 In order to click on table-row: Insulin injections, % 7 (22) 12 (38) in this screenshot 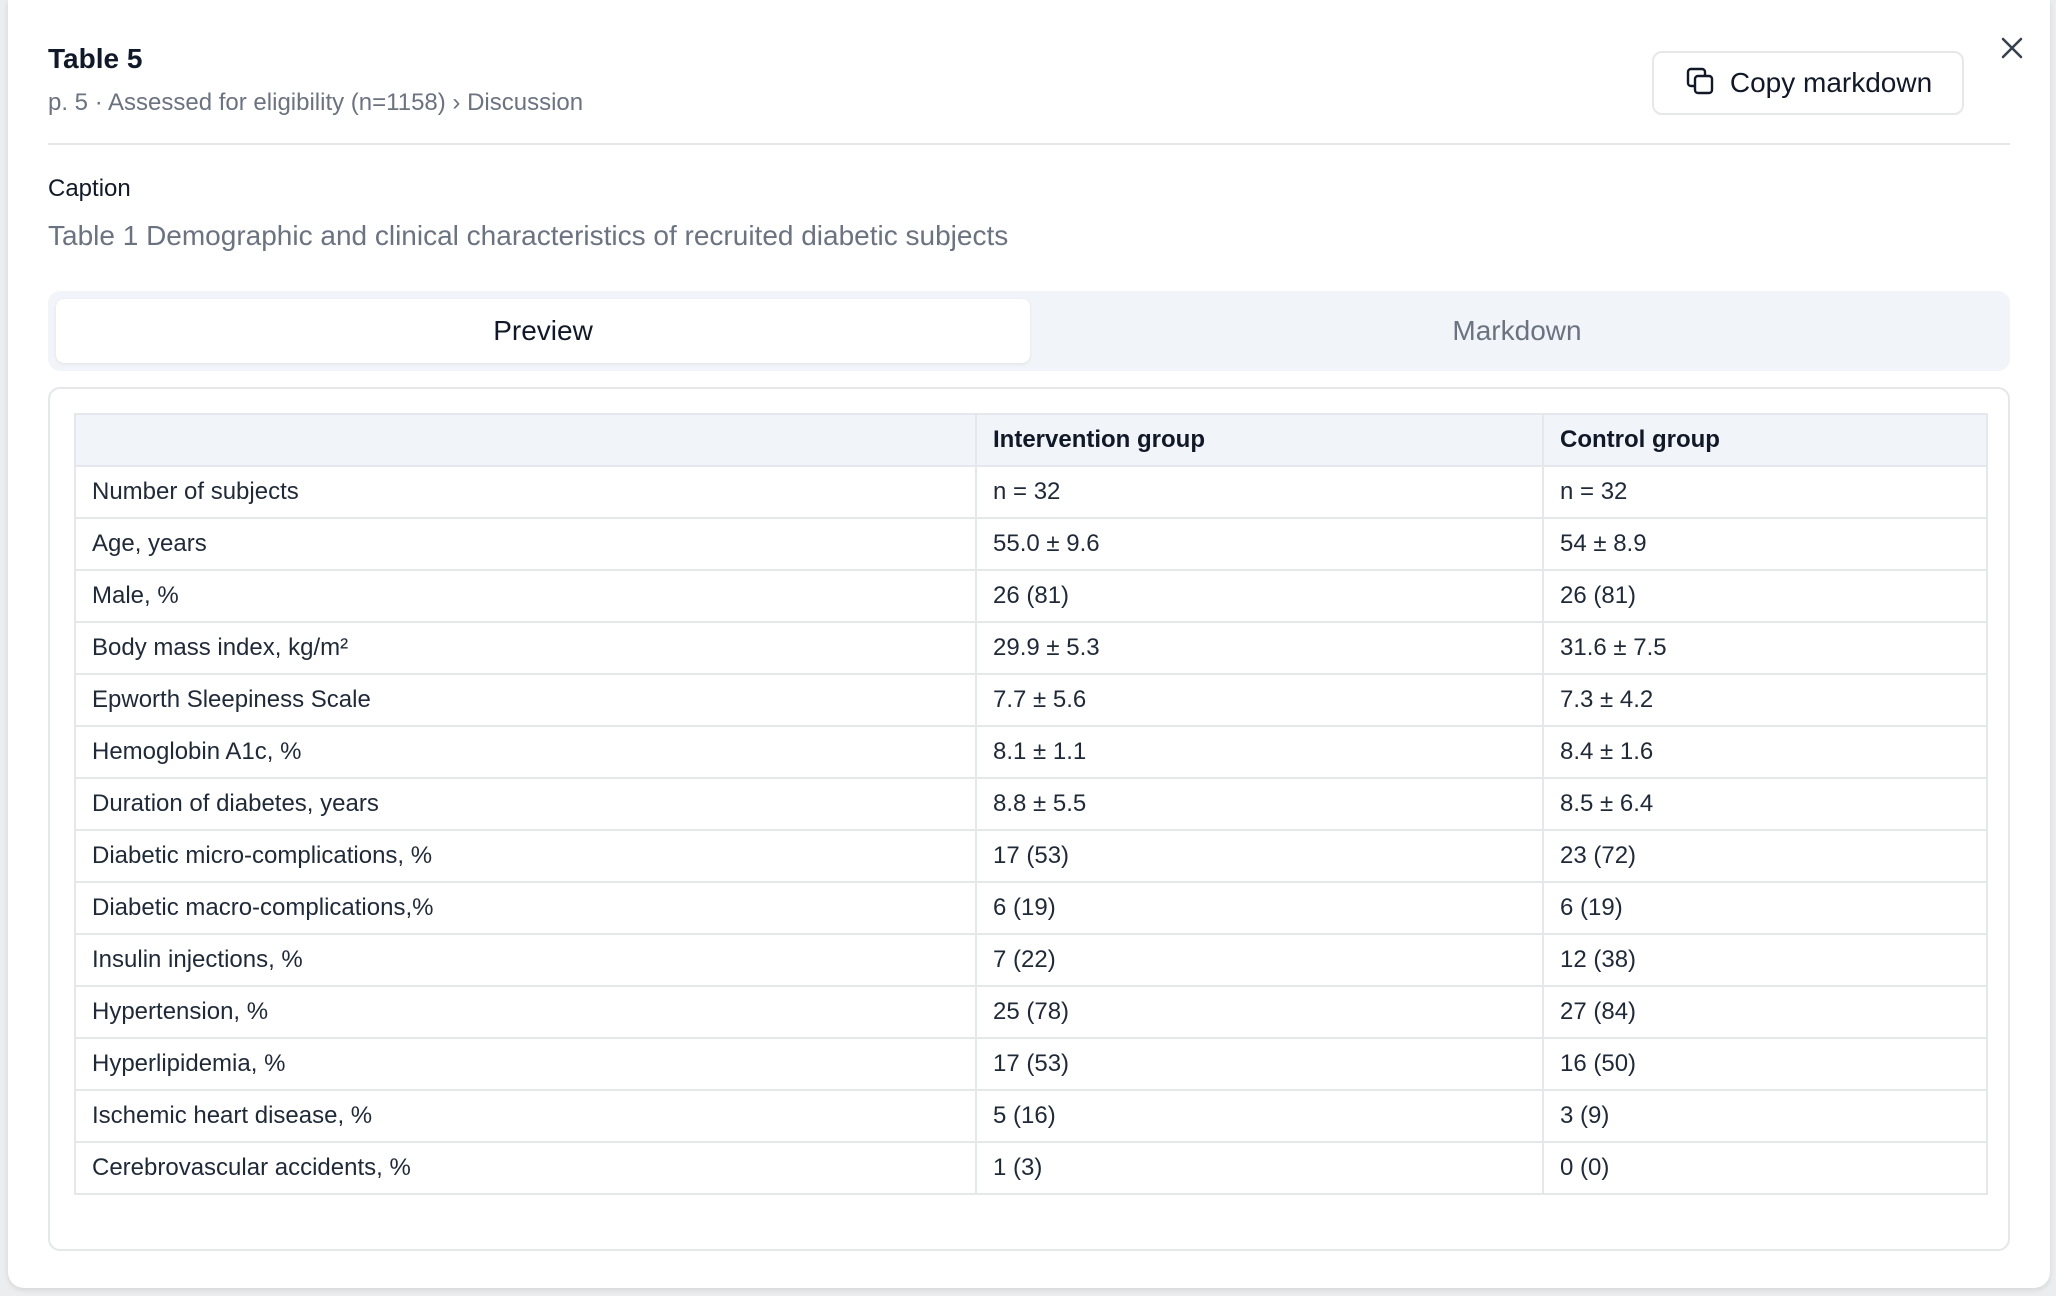, I will do `click(1031, 960)`.